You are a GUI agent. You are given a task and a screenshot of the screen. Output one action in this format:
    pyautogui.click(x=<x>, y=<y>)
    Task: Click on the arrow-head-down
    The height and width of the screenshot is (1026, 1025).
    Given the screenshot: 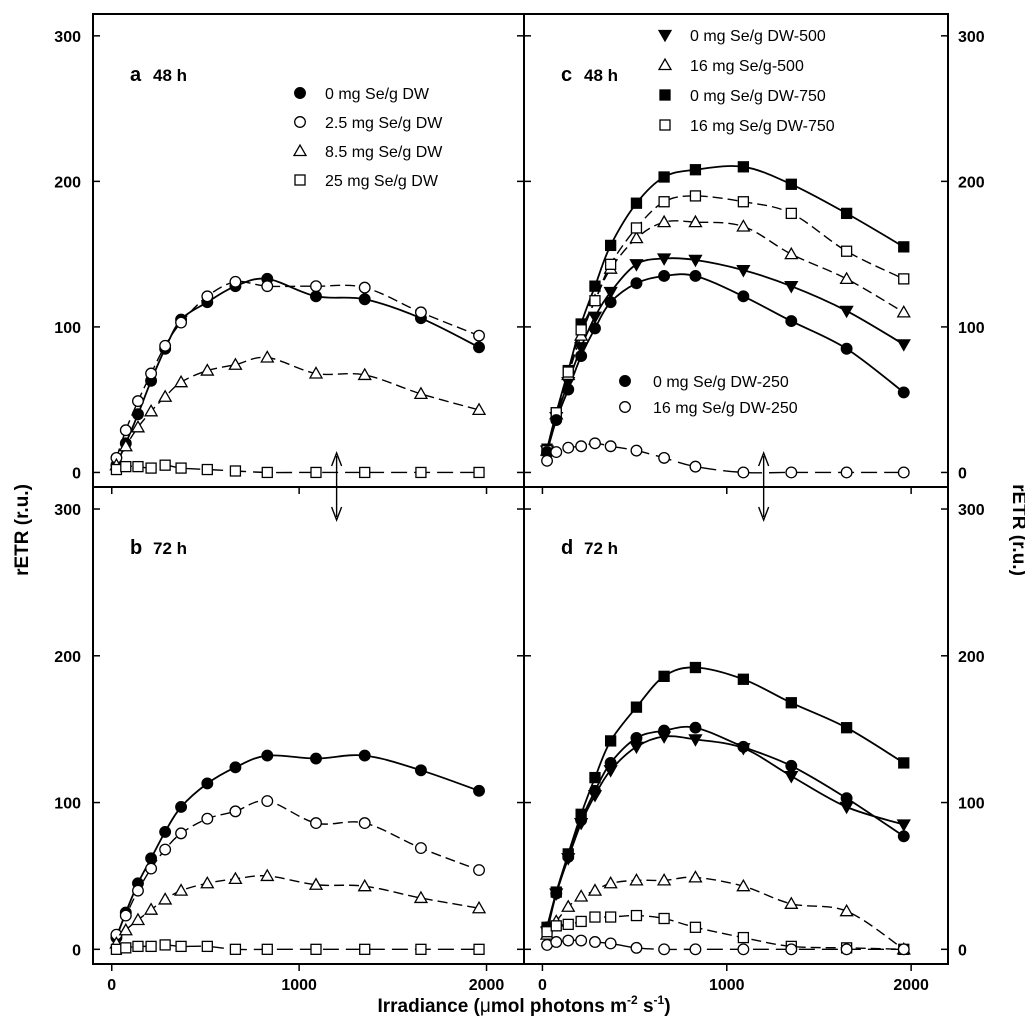 What is the action you would take?
    pyautogui.click(x=336, y=514)
    